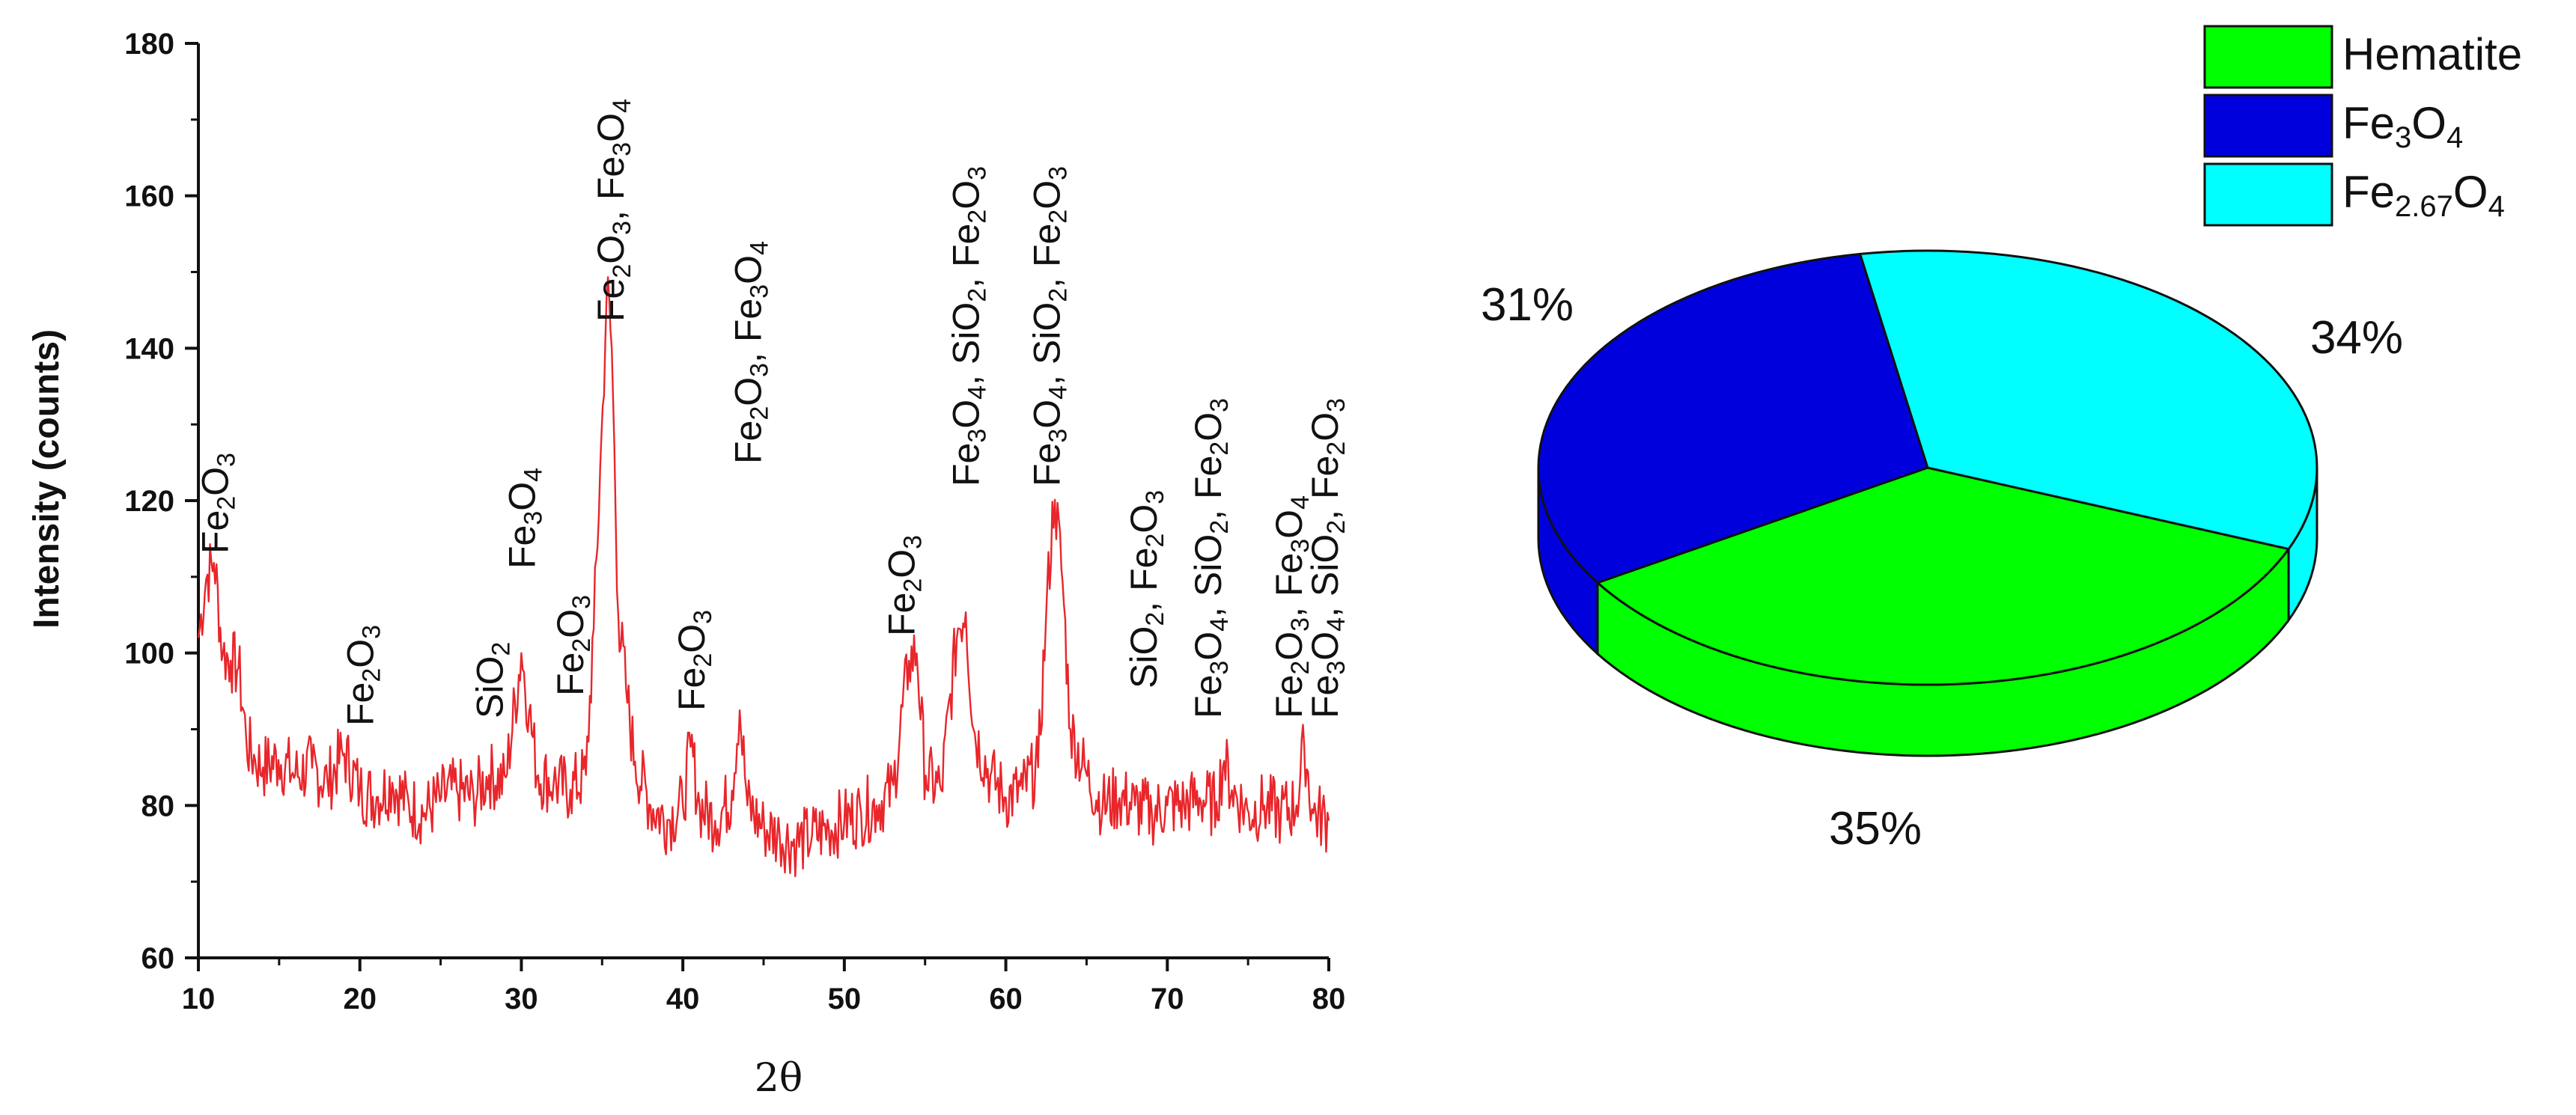  What do you see at coordinates (199, 999) in the screenshot?
I see `x-tick-label: 10` at bounding box center [199, 999].